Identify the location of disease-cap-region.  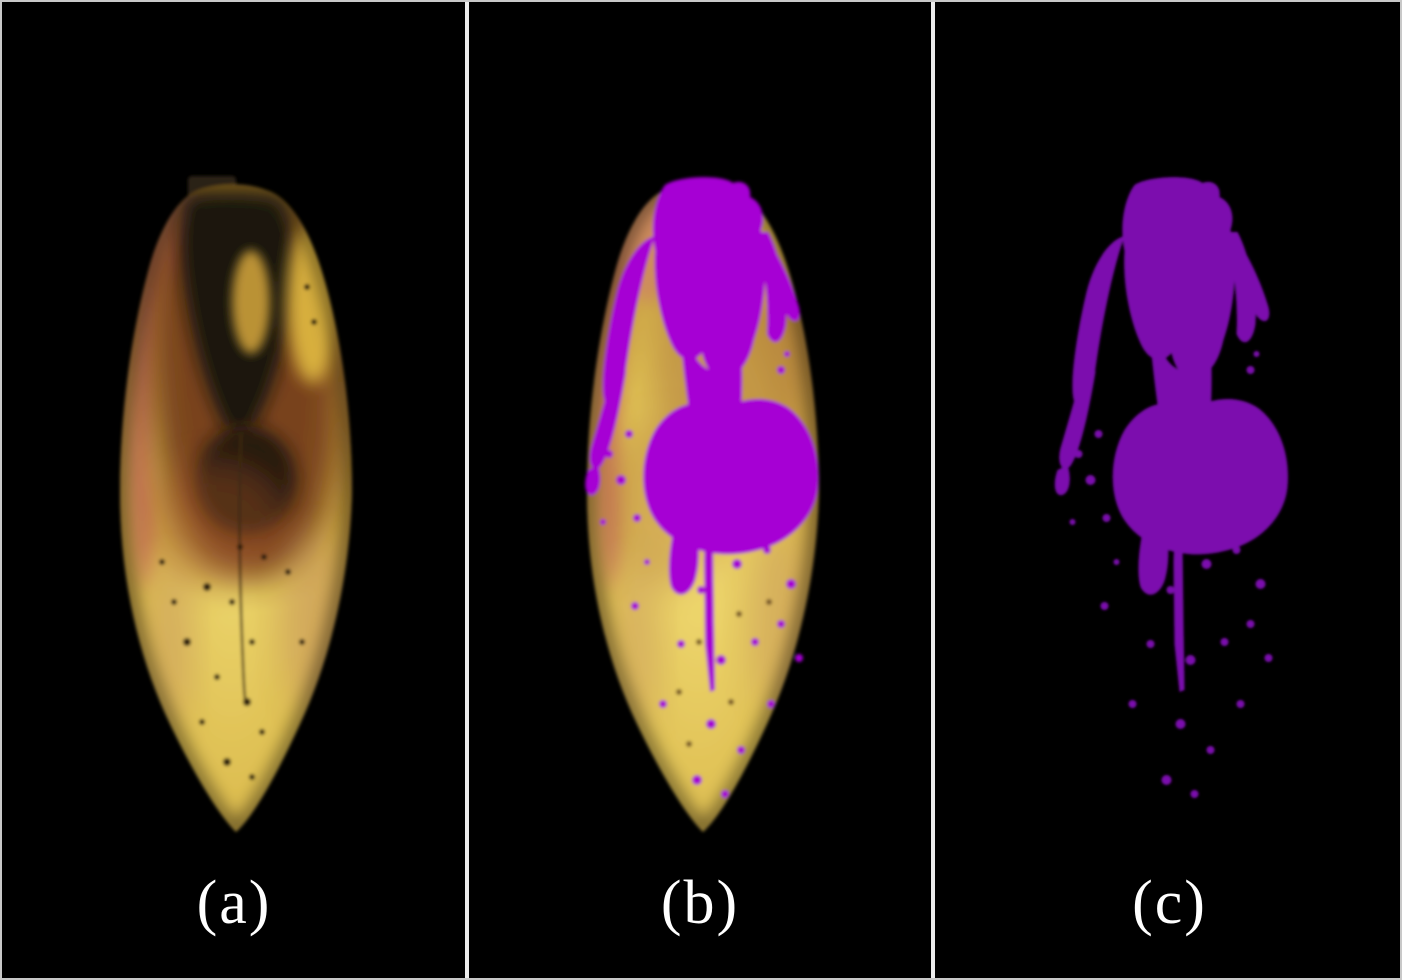
(709, 277).